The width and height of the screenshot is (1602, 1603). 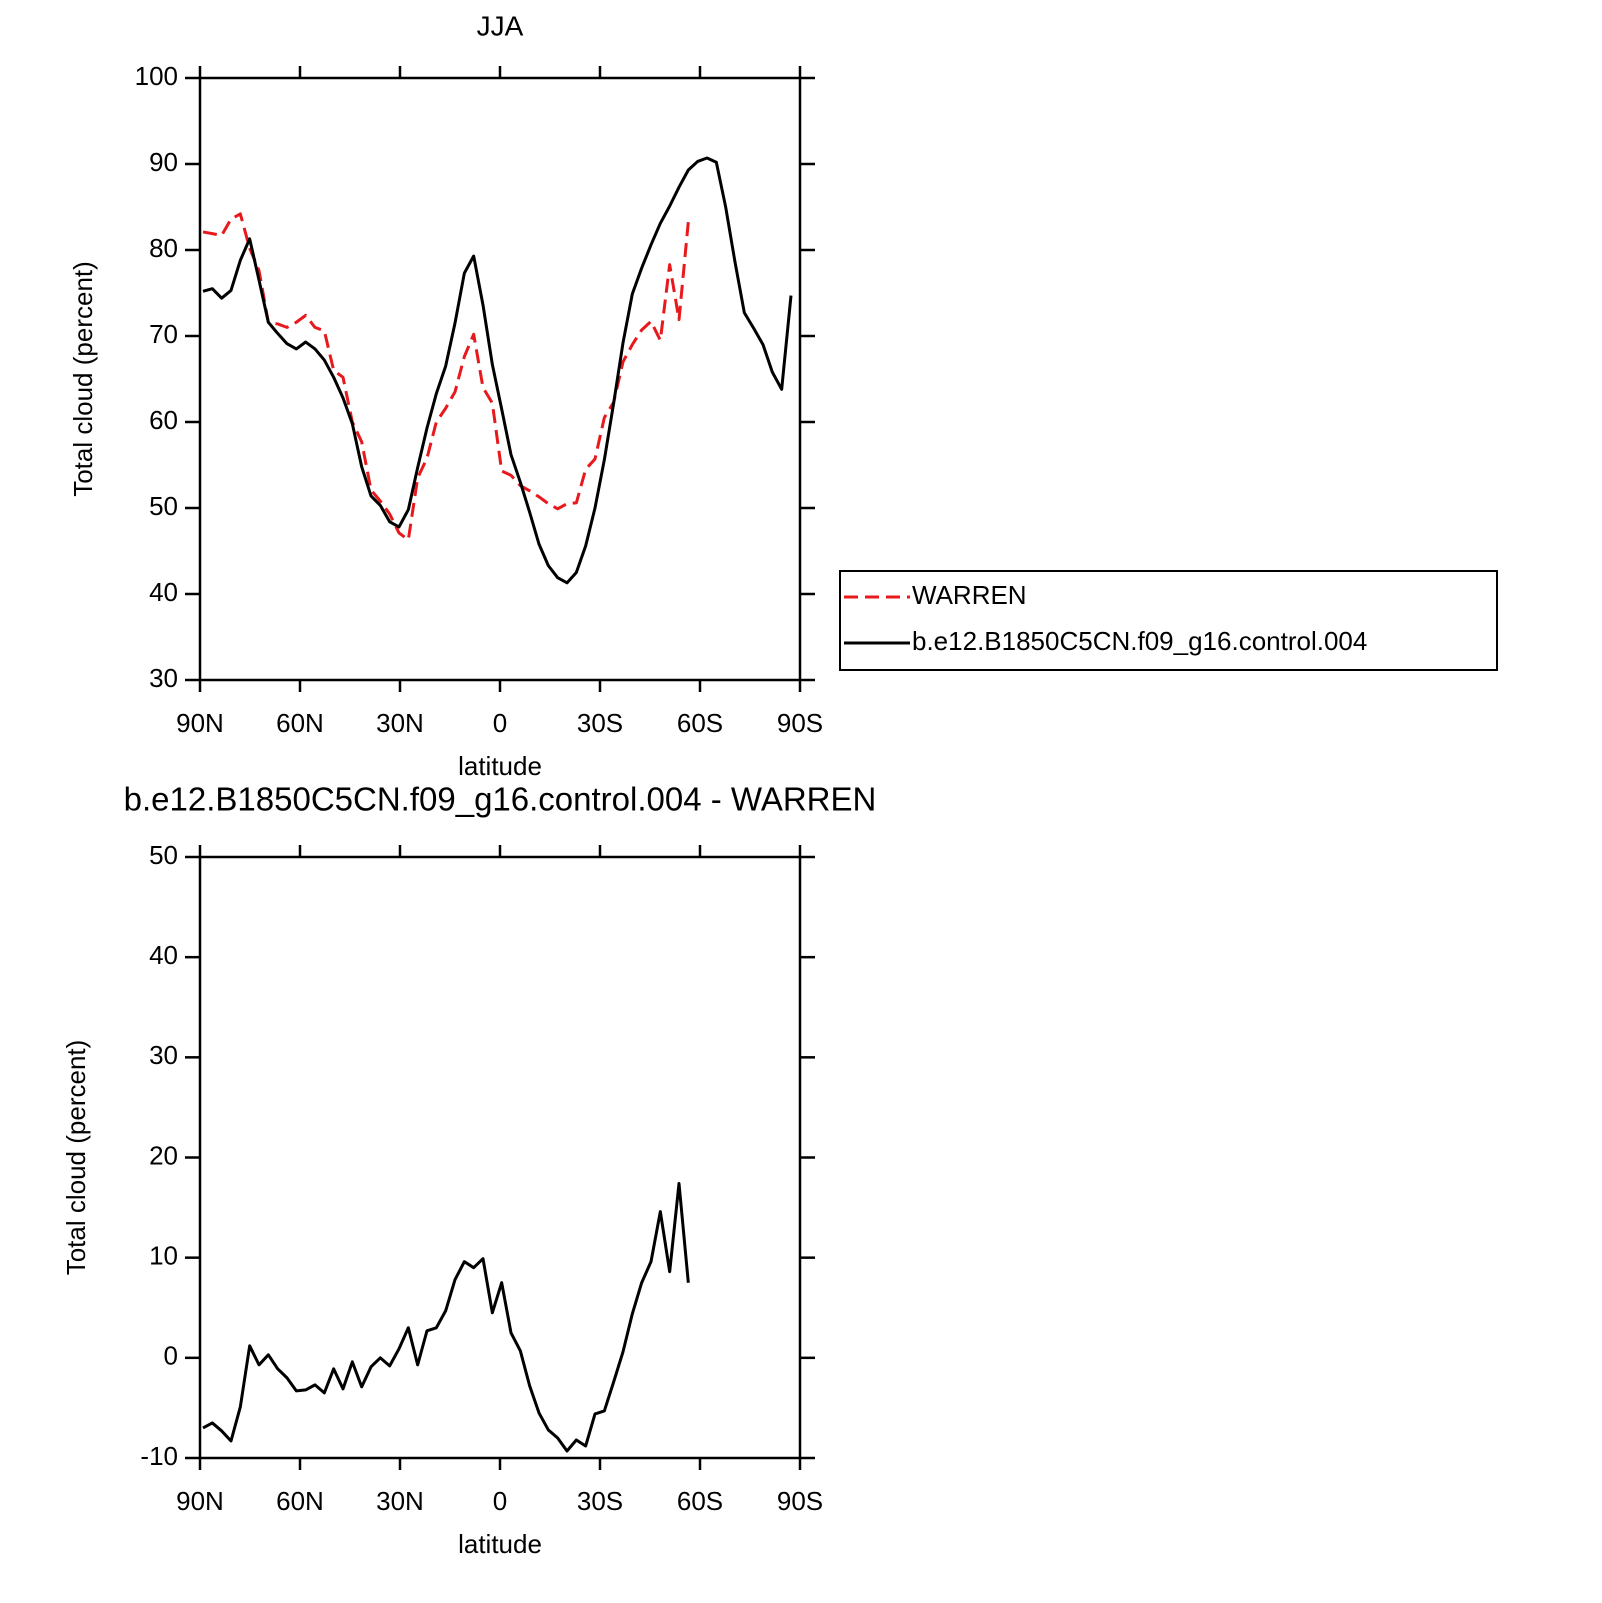 What do you see at coordinates (163, 248) in the screenshot?
I see `y-tick-label: 80` at bounding box center [163, 248].